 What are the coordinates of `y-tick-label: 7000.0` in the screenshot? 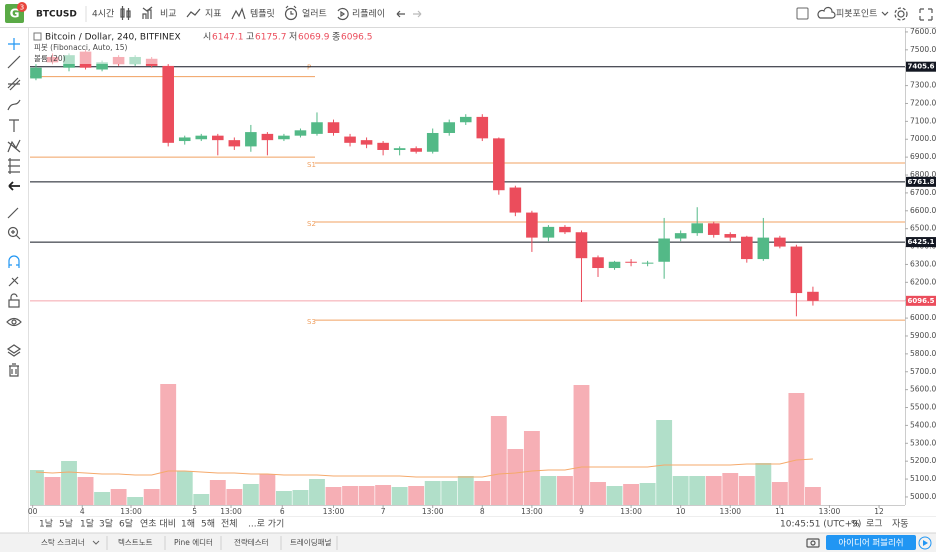 It's located at (923, 138).